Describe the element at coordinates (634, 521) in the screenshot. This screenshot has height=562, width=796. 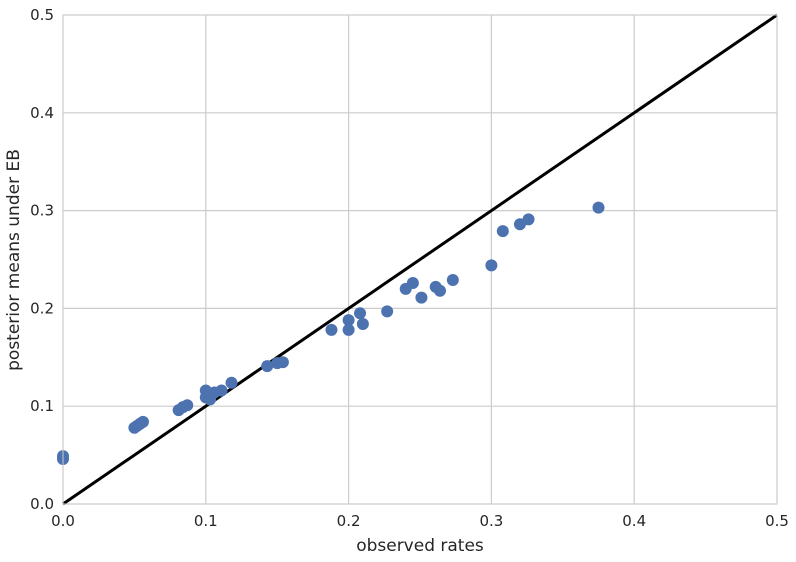
I see `x-tick-label: 0.4` at that location.